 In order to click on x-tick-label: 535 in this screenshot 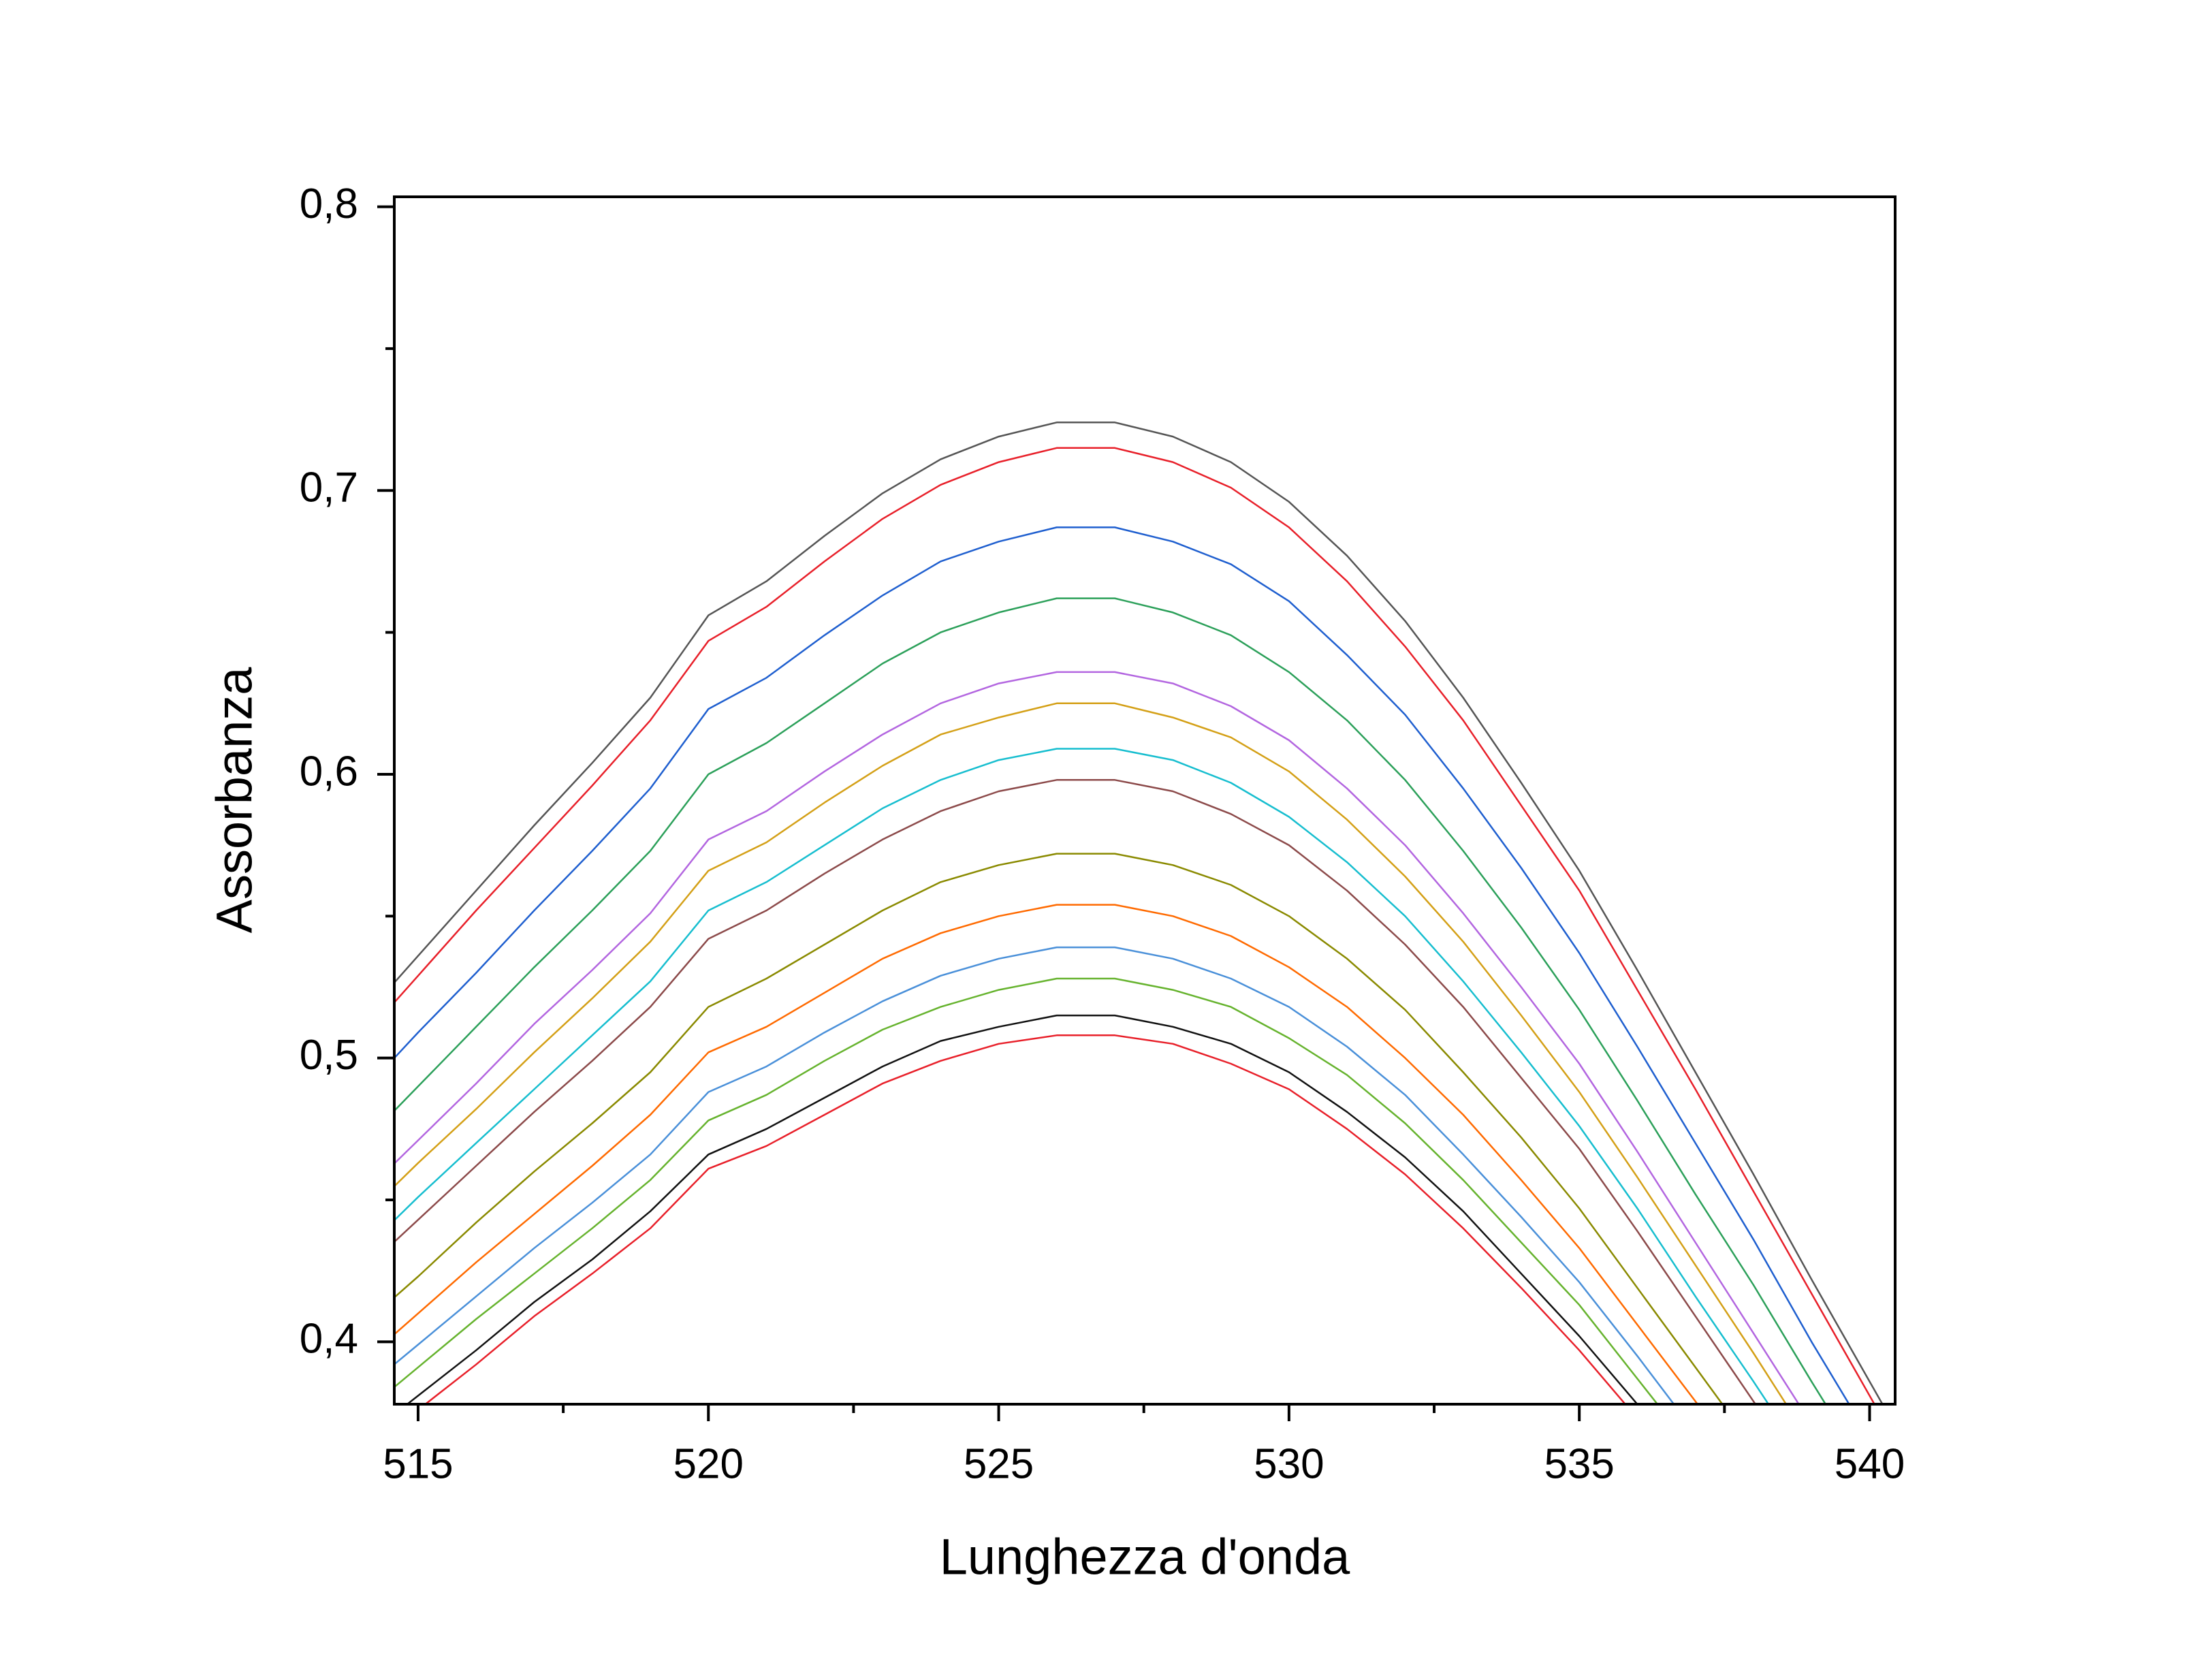, I will do `click(1579, 1463)`.